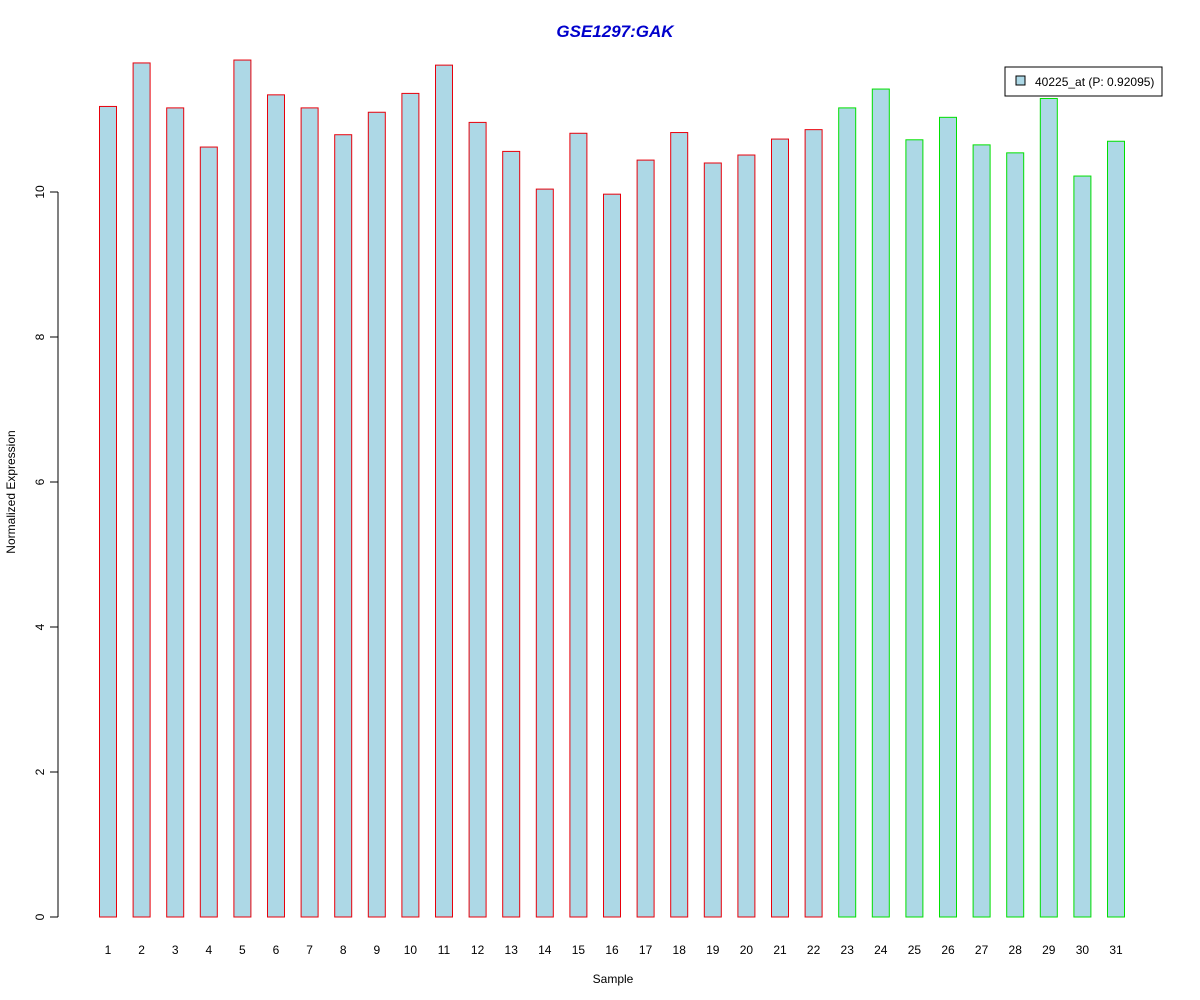 Image resolution: width=1200 pixels, height=1000 pixels. I want to click on x-tick-label: 1, so click(108, 950).